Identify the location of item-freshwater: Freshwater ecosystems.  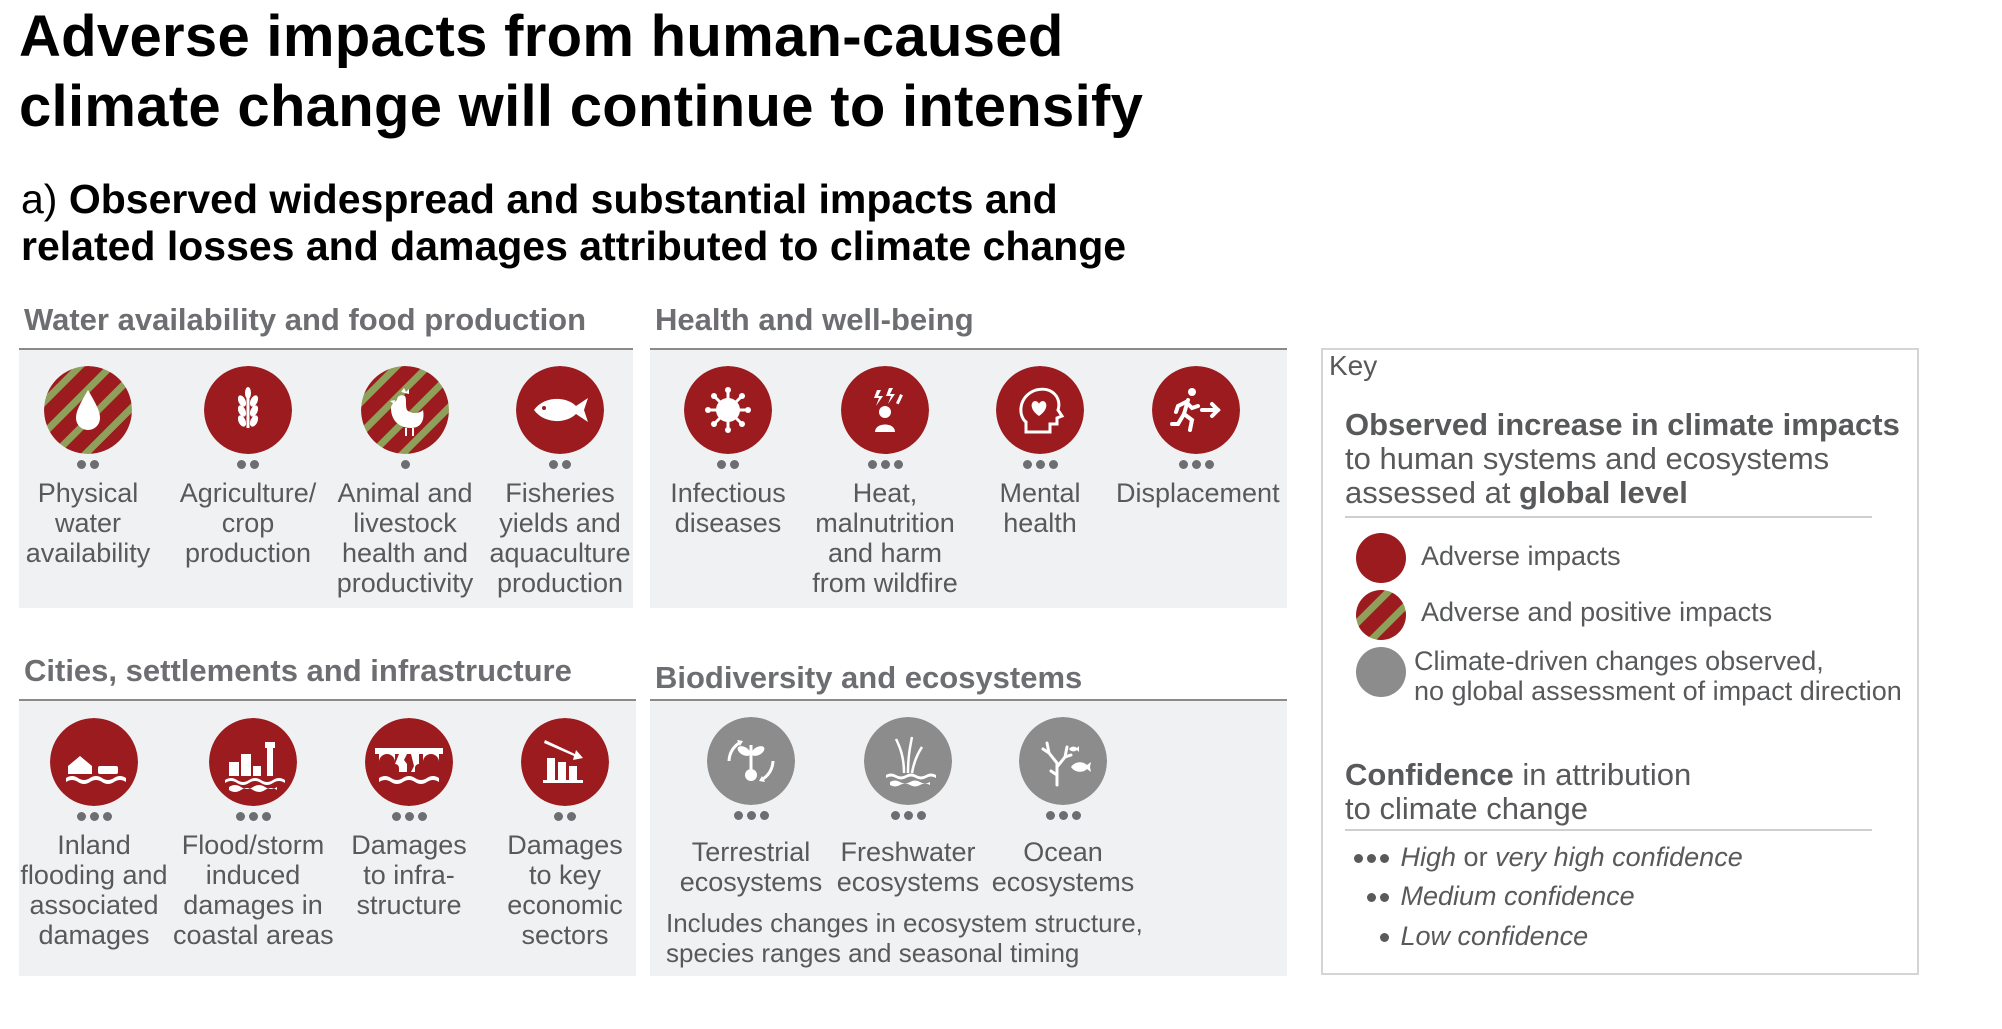
(908, 807).